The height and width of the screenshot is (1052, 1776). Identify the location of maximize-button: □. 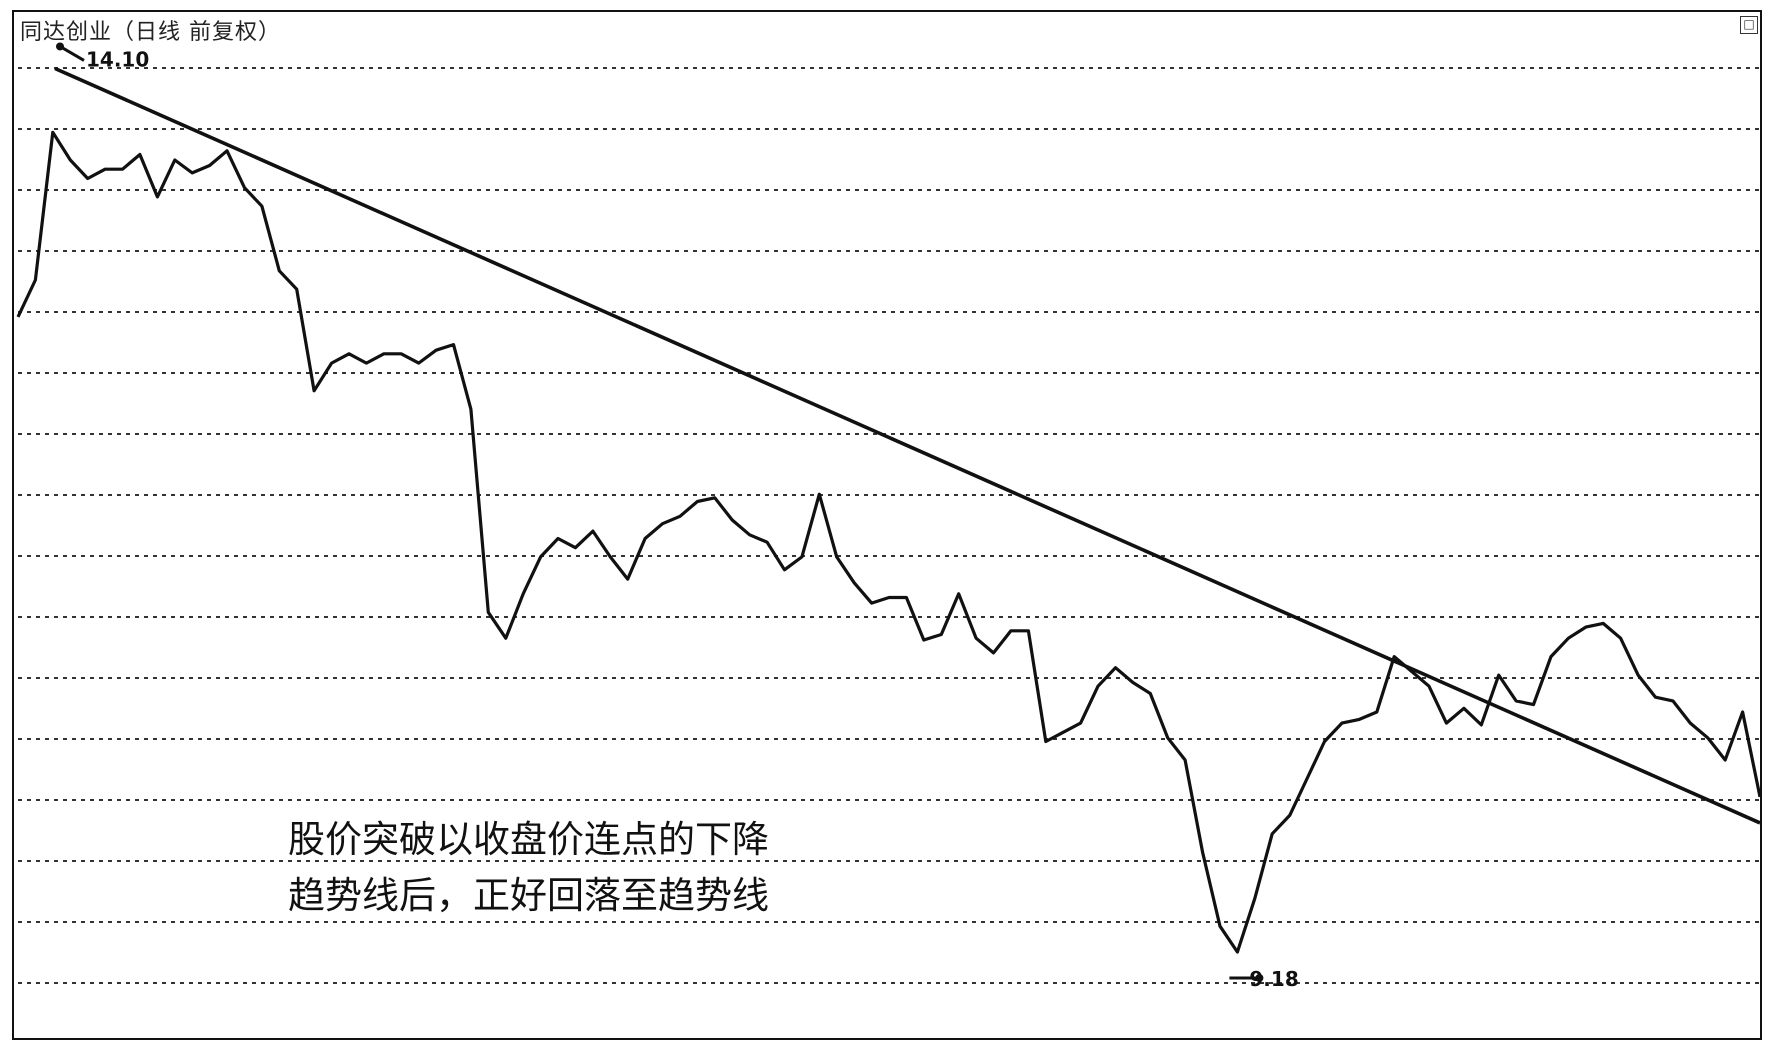
(1749, 25).